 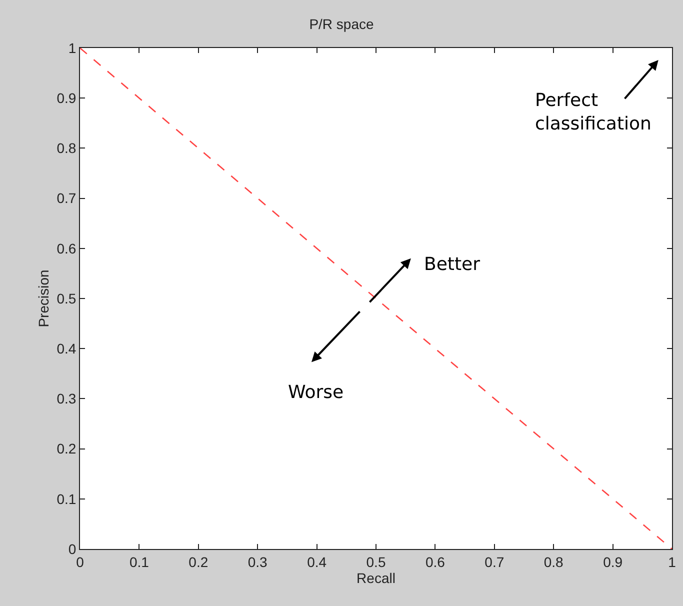 What do you see at coordinates (66, 498) in the screenshot?
I see `y-tick-label: 0.1` at bounding box center [66, 498].